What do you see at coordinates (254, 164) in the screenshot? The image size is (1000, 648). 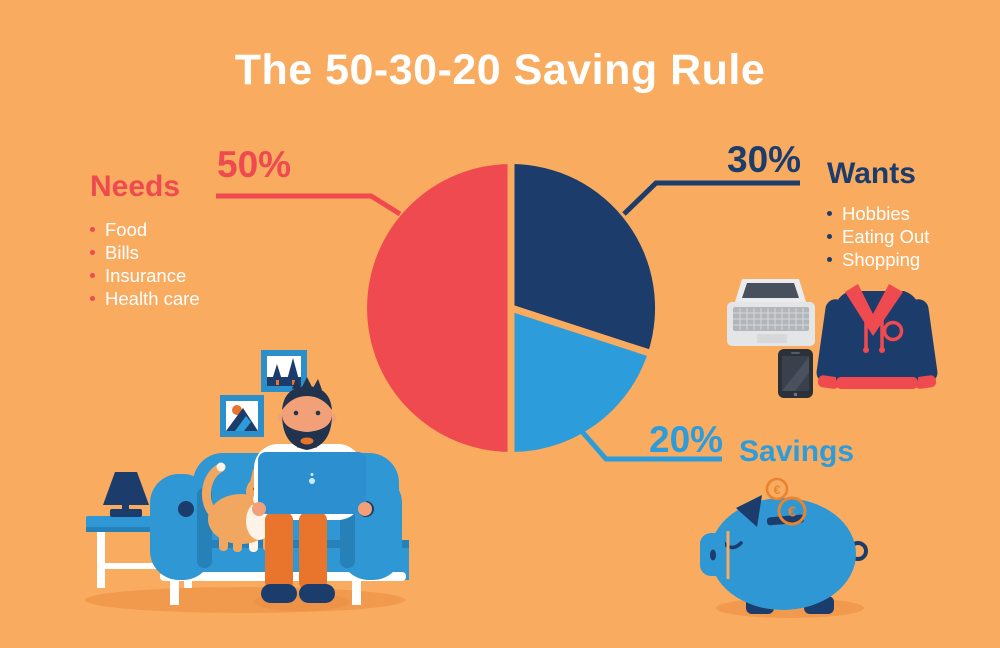 I see `needs-percent-label: 50%` at bounding box center [254, 164].